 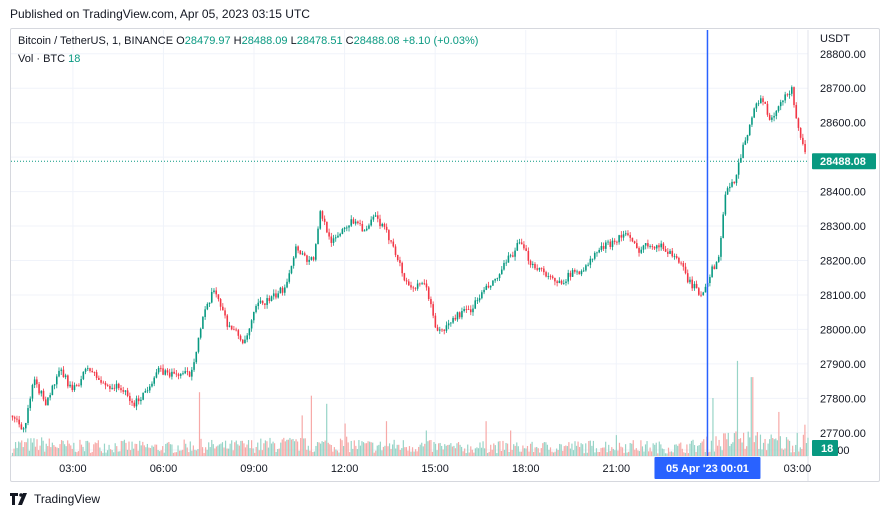 I want to click on time-tick-label: 06:00, so click(x=164, y=469).